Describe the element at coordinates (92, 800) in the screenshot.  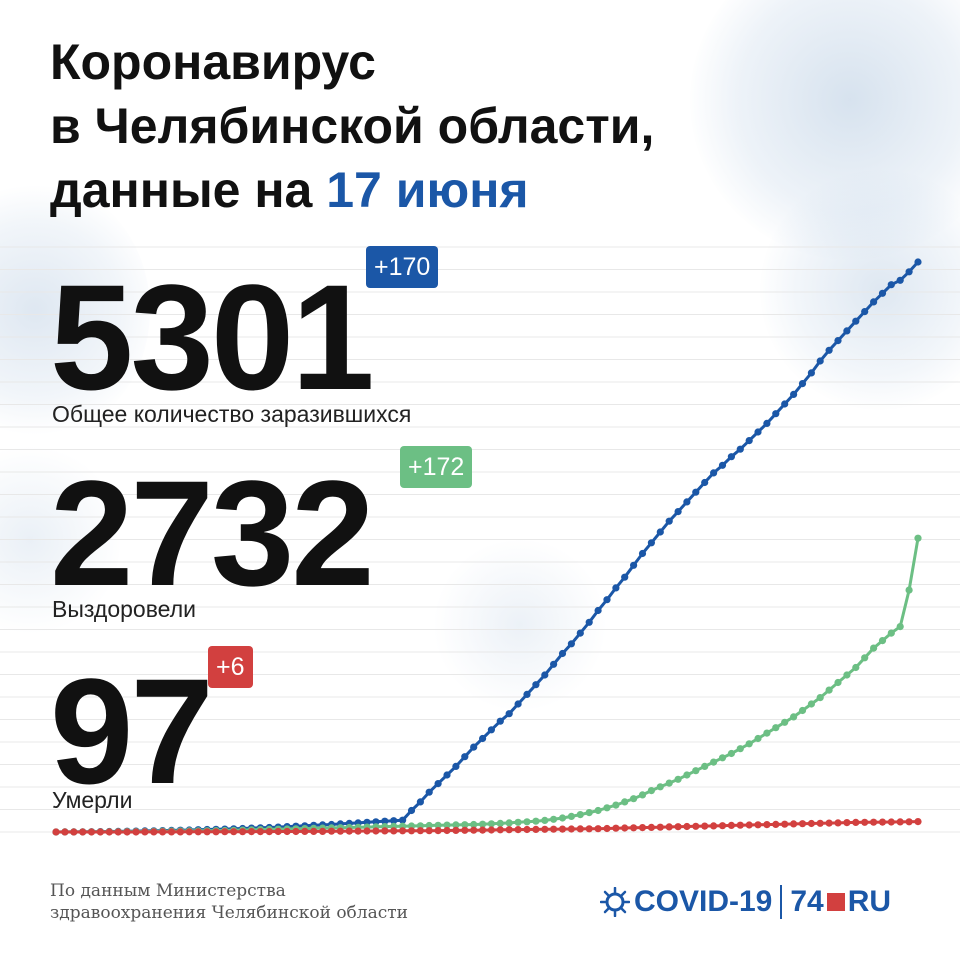
I see `deaths-label: Умерли` at that location.